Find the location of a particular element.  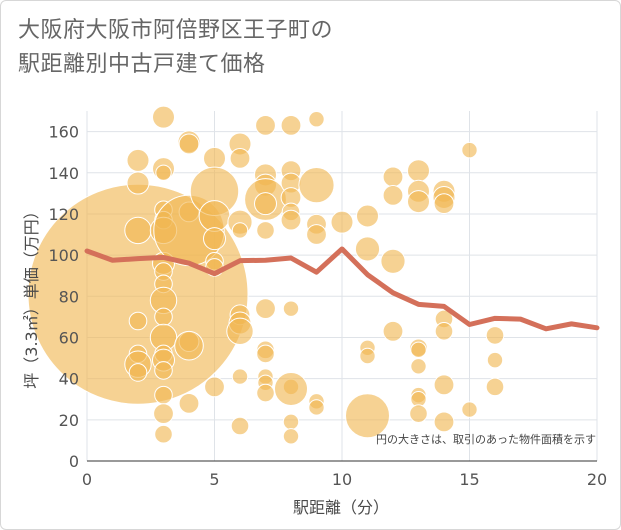

x-tick-label: 15 is located at coordinates (469, 479).